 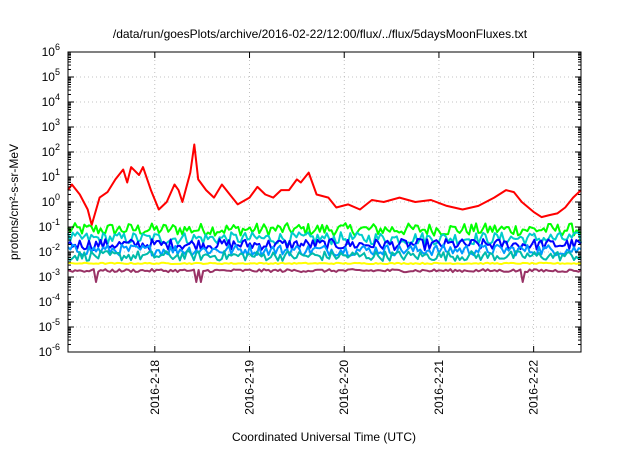 What do you see at coordinates (51, 200) in the screenshot?
I see `y-tick-label: 10⁰` at bounding box center [51, 200].